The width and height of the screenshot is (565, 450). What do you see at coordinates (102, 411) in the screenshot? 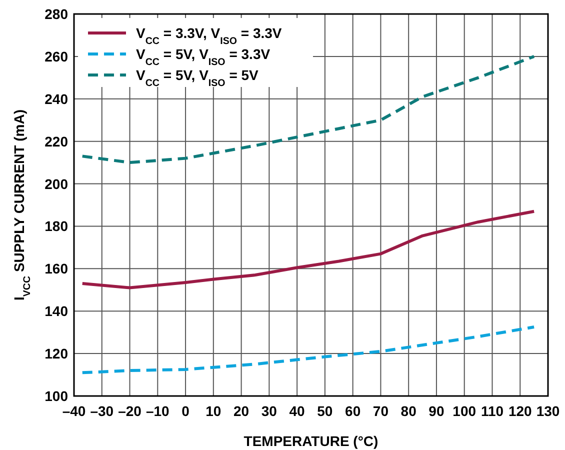
I see `x-tick-label: –30` at bounding box center [102, 411].